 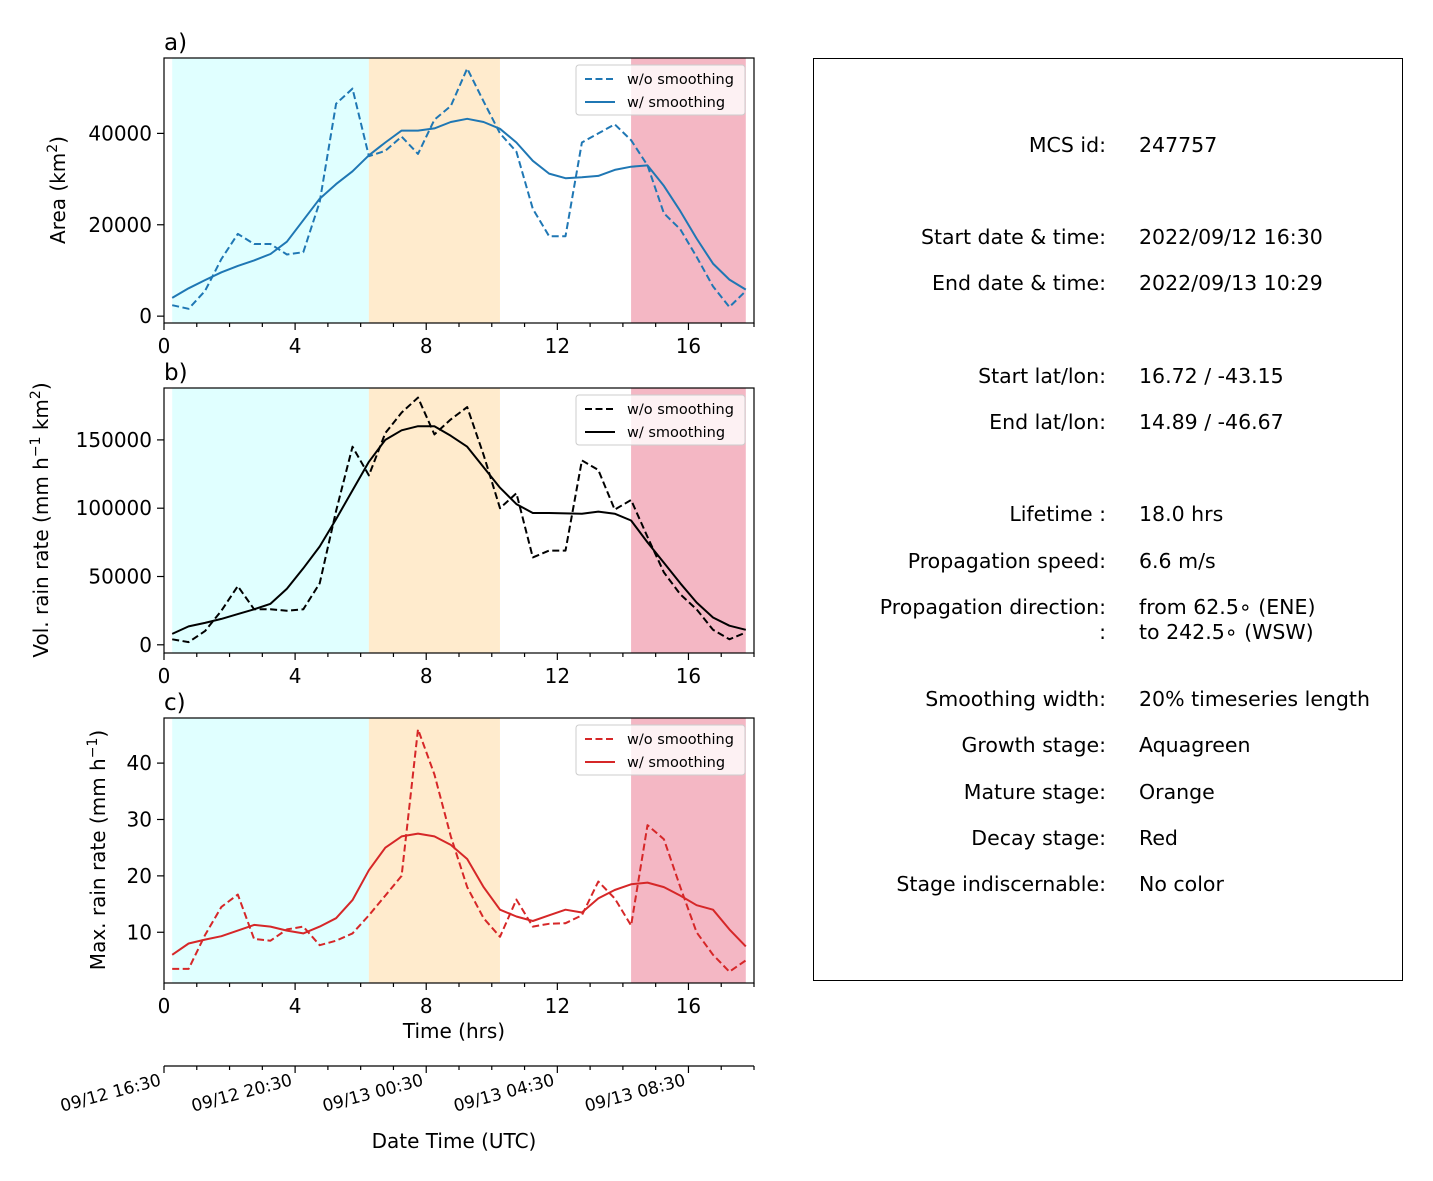 What do you see at coordinates (635, 1094) in the screenshot?
I see `date-tick-label: 09/13 08:30` at bounding box center [635, 1094].